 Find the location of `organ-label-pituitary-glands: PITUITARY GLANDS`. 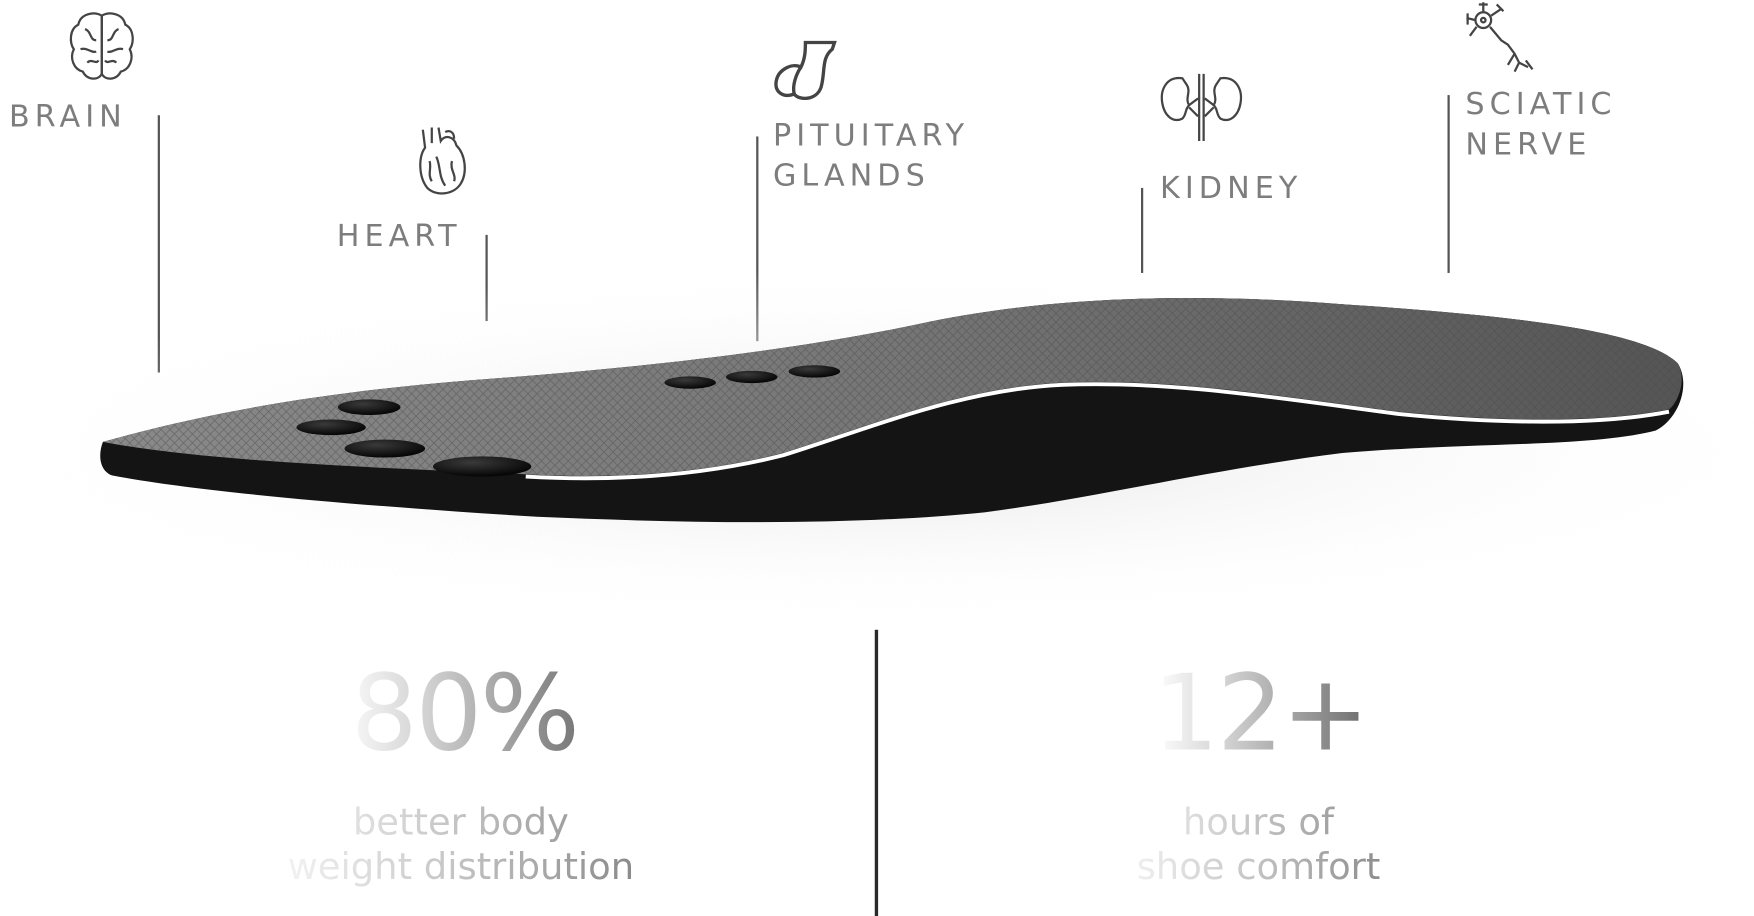

organ-label-pituitary-glands: PITUITARY GLANDS is located at coordinates (871, 156).